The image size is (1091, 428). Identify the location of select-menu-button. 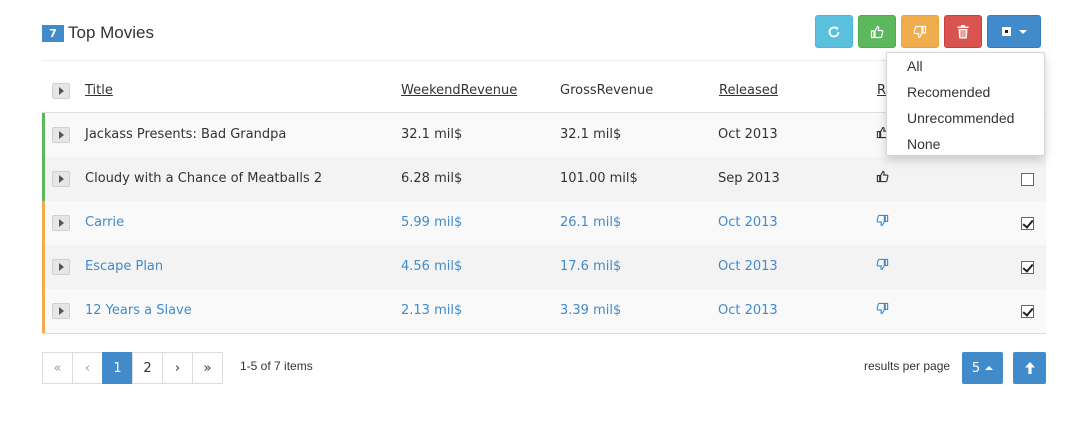
(1014, 31).